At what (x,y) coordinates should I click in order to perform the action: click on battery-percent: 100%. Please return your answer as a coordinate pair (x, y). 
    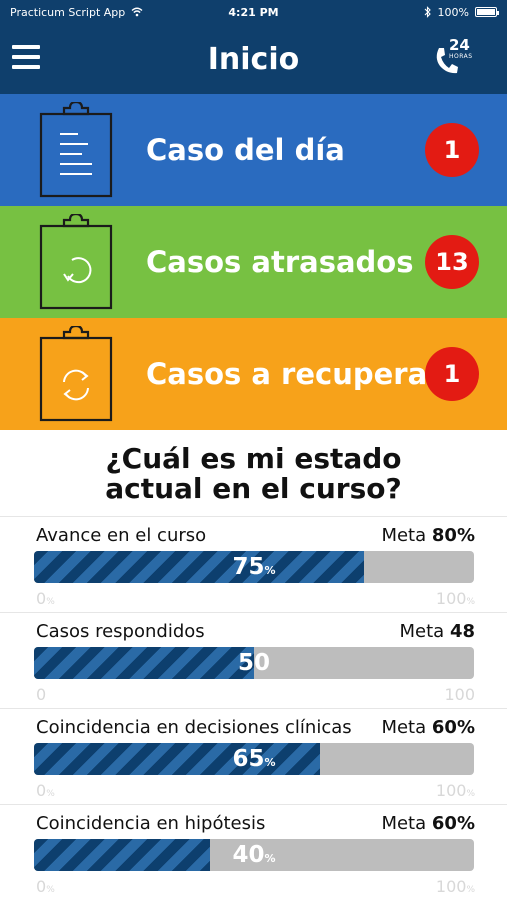
    Looking at the image, I should click on (453, 12).